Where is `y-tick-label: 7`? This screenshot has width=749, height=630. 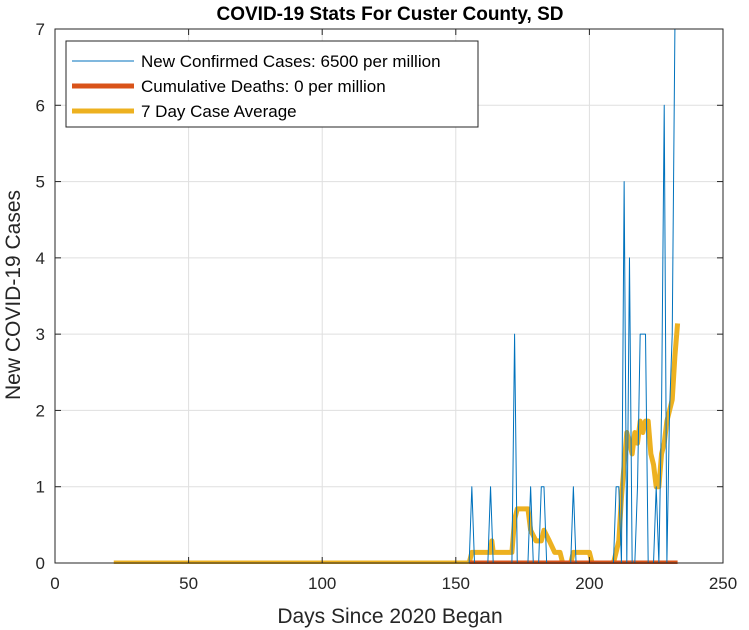 y-tick-label: 7 is located at coordinates (40, 29).